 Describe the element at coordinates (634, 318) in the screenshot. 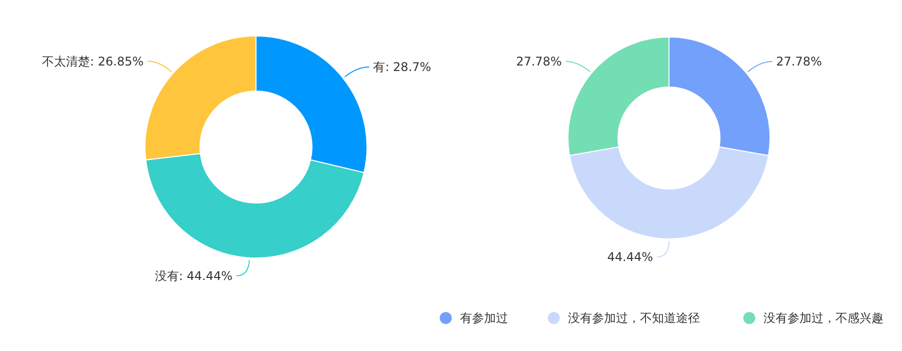

I see `legend-label: 没有参加过，不知道途径` at that location.